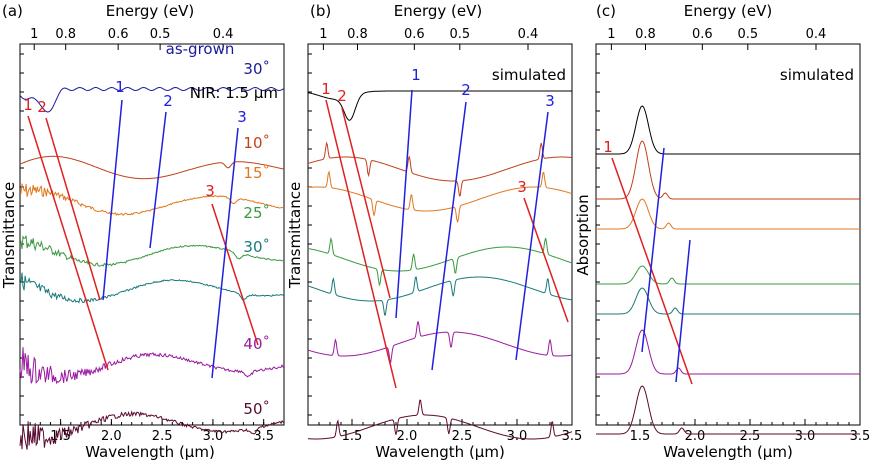  I want to click on series-label: 15˚, so click(256, 173).